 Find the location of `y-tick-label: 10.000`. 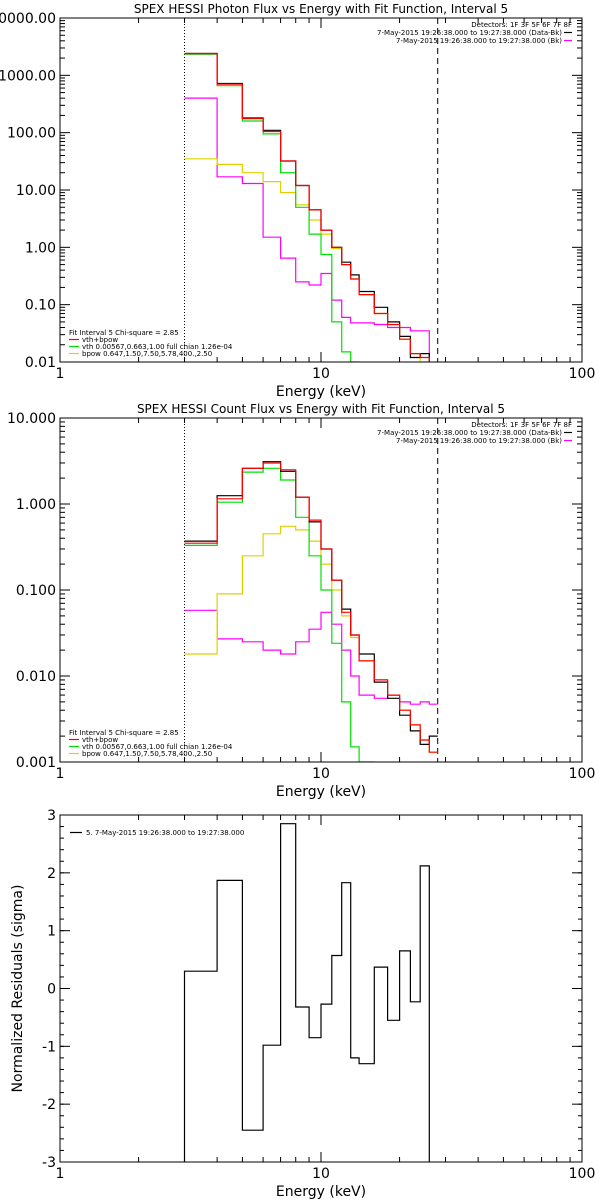

y-tick-label: 10.000 is located at coordinates (31, 419).